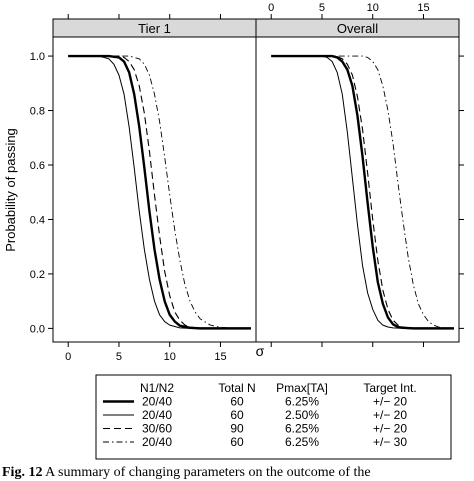  Describe the element at coordinates (10, 190) in the screenshot. I see `y-axis-label: Probability of passing` at that location.